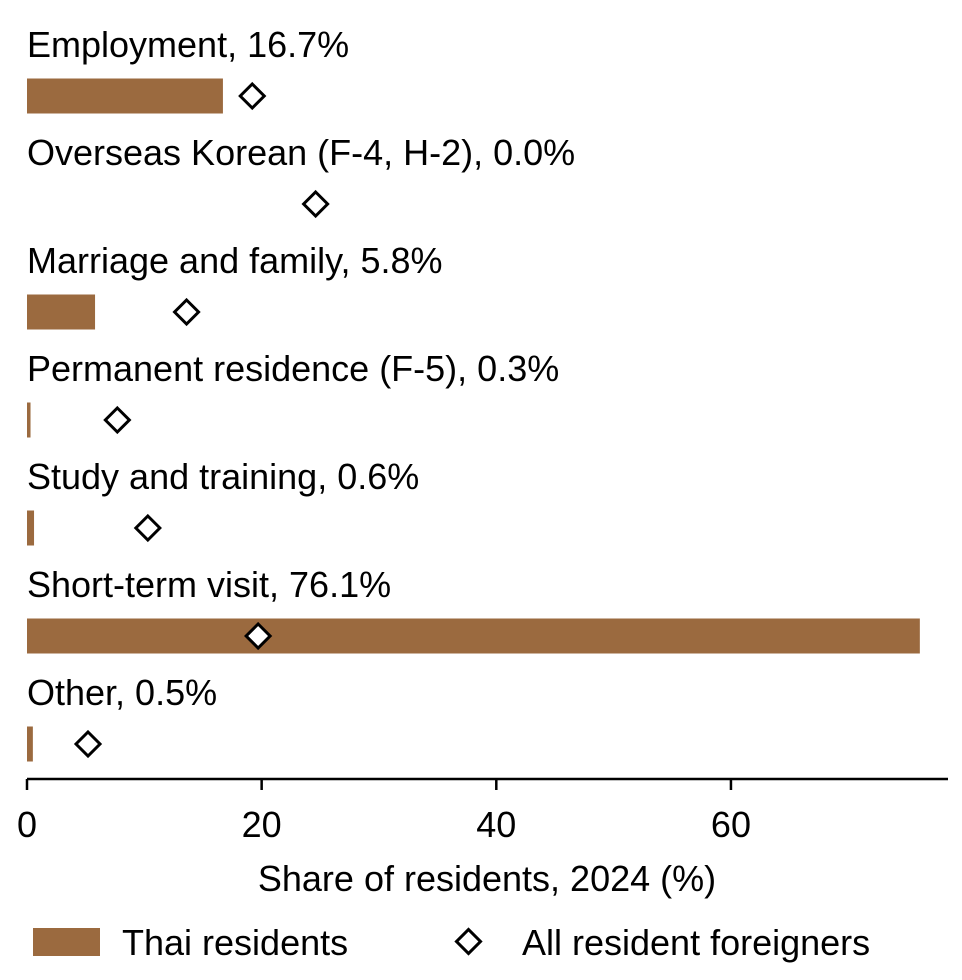 The image size is (962, 980). I want to click on legend-label-all-resident-foreigners: All resident foreigners, so click(696, 942).